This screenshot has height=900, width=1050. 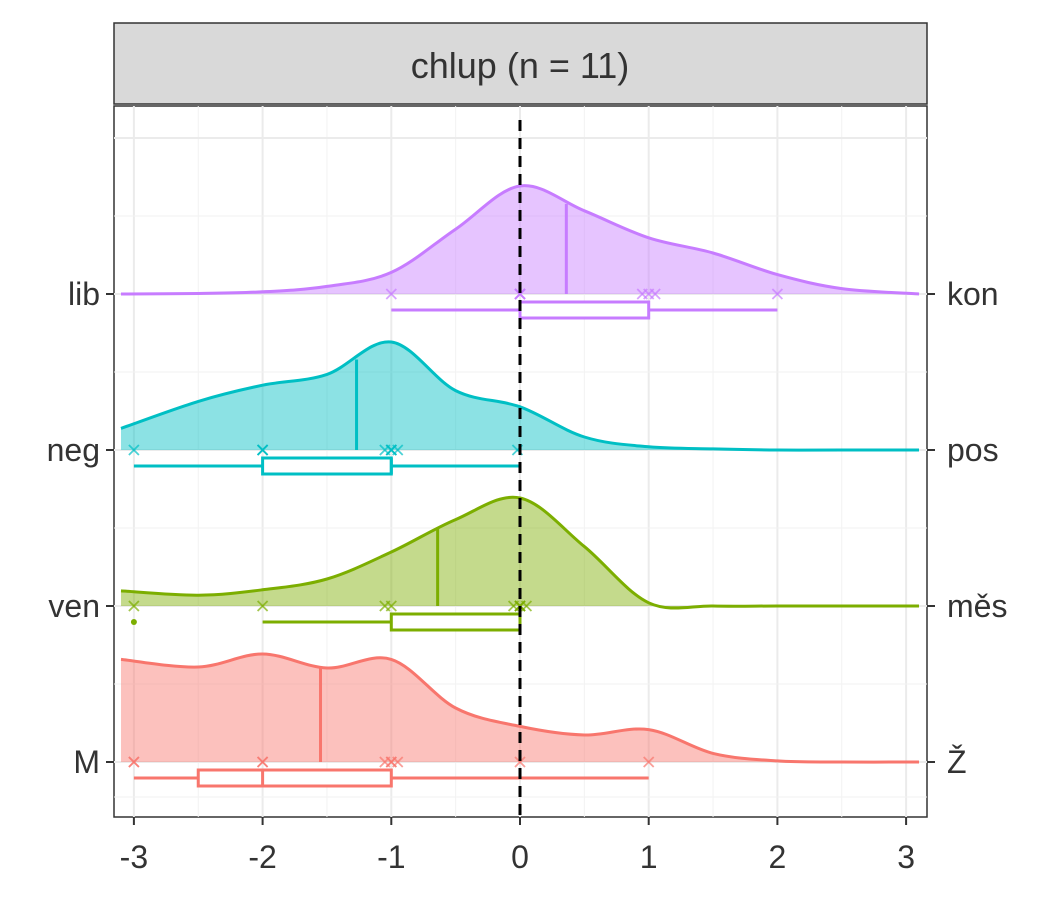 I want to click on right-axis-label: pos, so click(x=973, y=450).